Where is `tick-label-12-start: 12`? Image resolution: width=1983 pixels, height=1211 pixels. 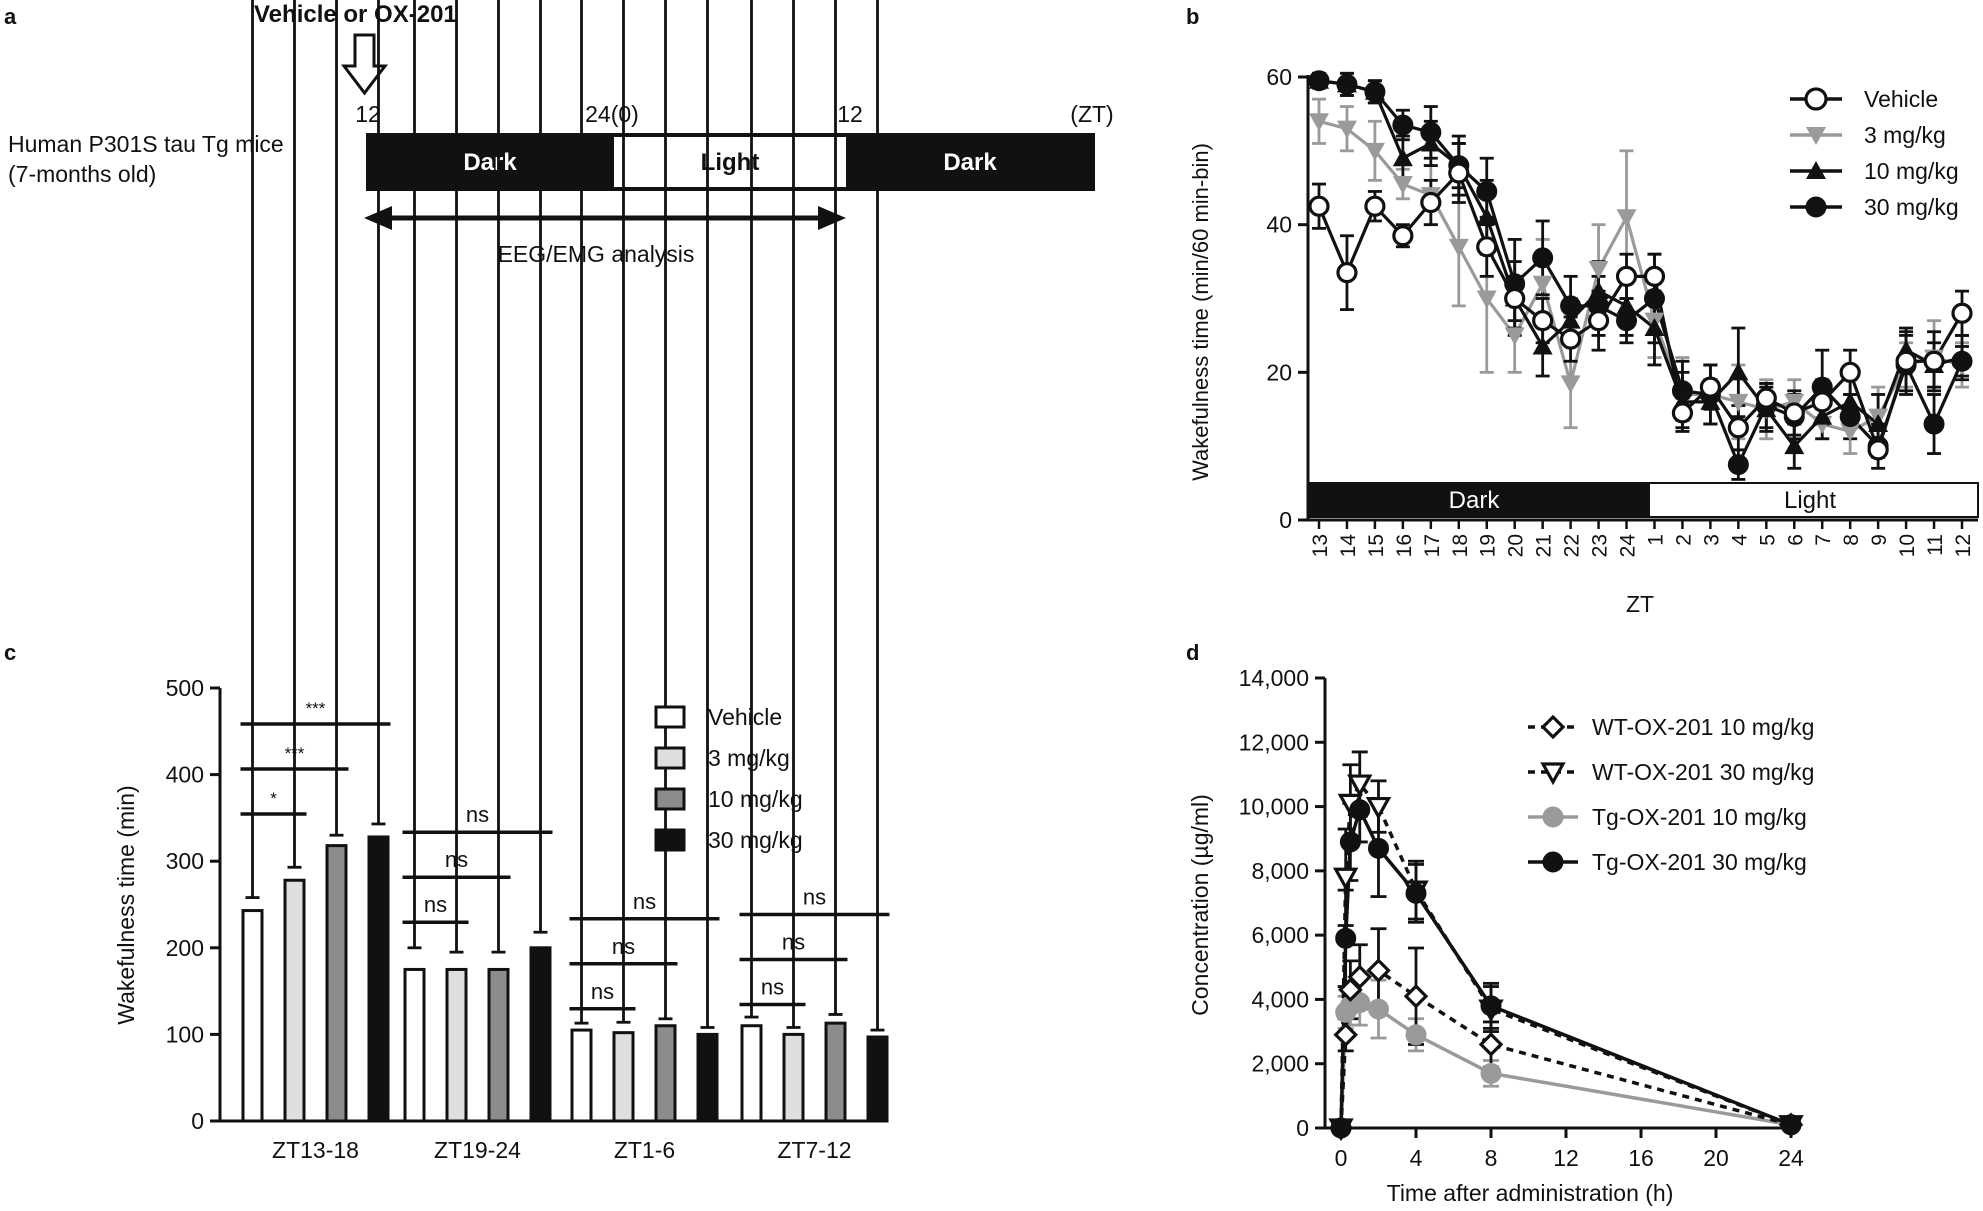 tick-label-12-start: 12 is located at coordinates (368, 114).